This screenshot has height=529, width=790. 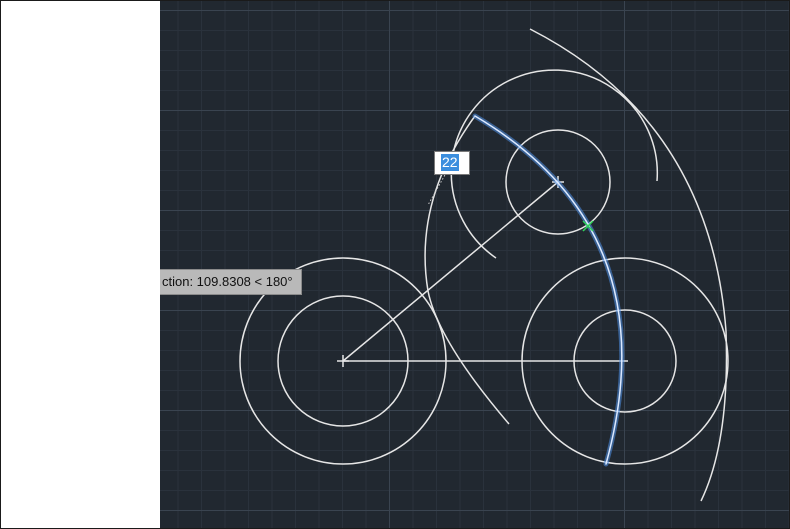 What do you see at coordinates (588, 226) in the screenshot?
I see `snap-marker-icon` at bounding box center [588, 226].